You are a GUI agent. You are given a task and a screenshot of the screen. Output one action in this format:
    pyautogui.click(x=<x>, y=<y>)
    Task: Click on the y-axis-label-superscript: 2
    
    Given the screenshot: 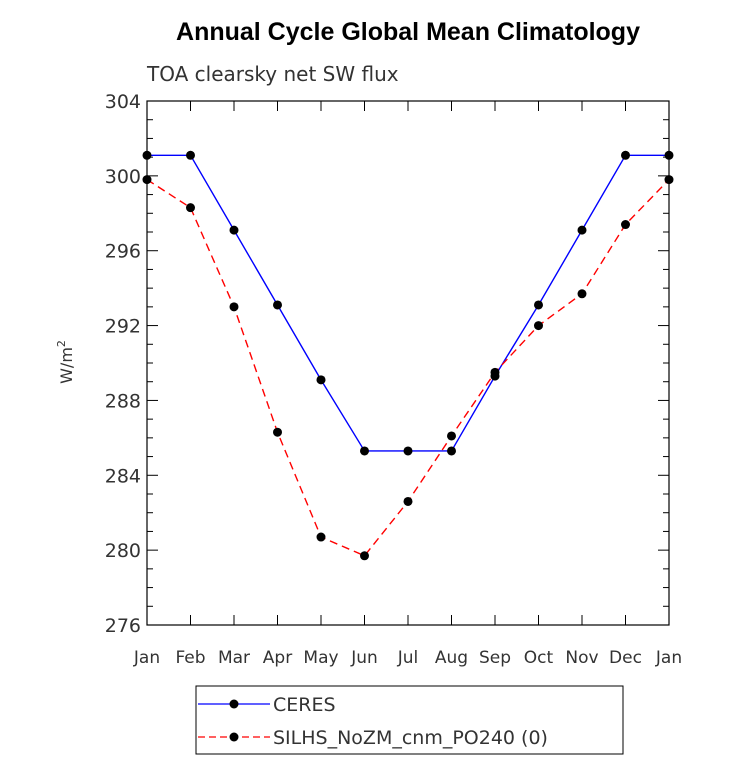 What is the action you would take?
    pyautogui.click(x=61, y=343)
    